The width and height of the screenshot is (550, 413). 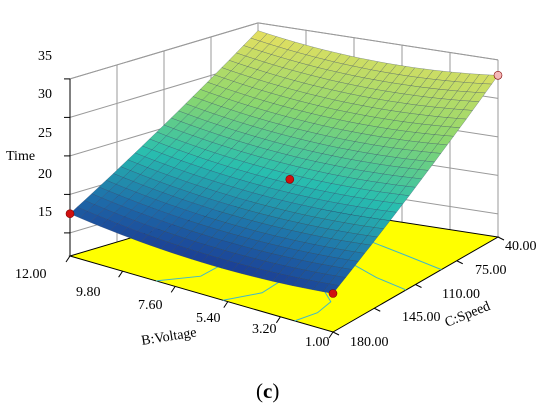 I want to click on caption-open: (, so click(x=259, y=391).